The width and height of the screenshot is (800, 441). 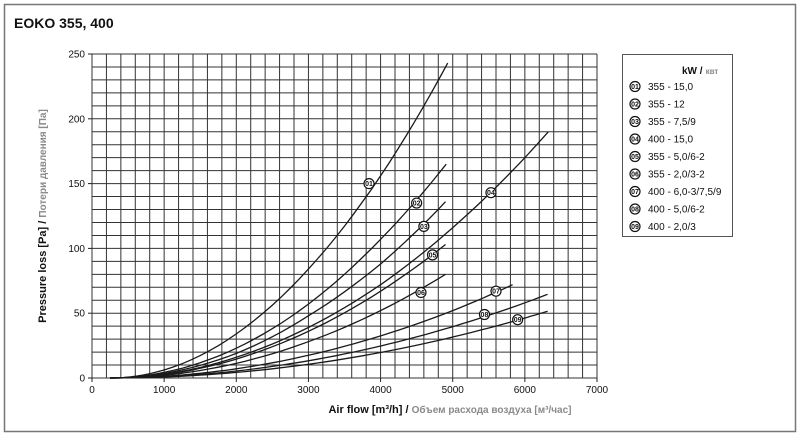 What do you see at coordinates (597, 390) in the screenshot?
I see `x-tick-label: 7000` at bounding box center [597, 390].